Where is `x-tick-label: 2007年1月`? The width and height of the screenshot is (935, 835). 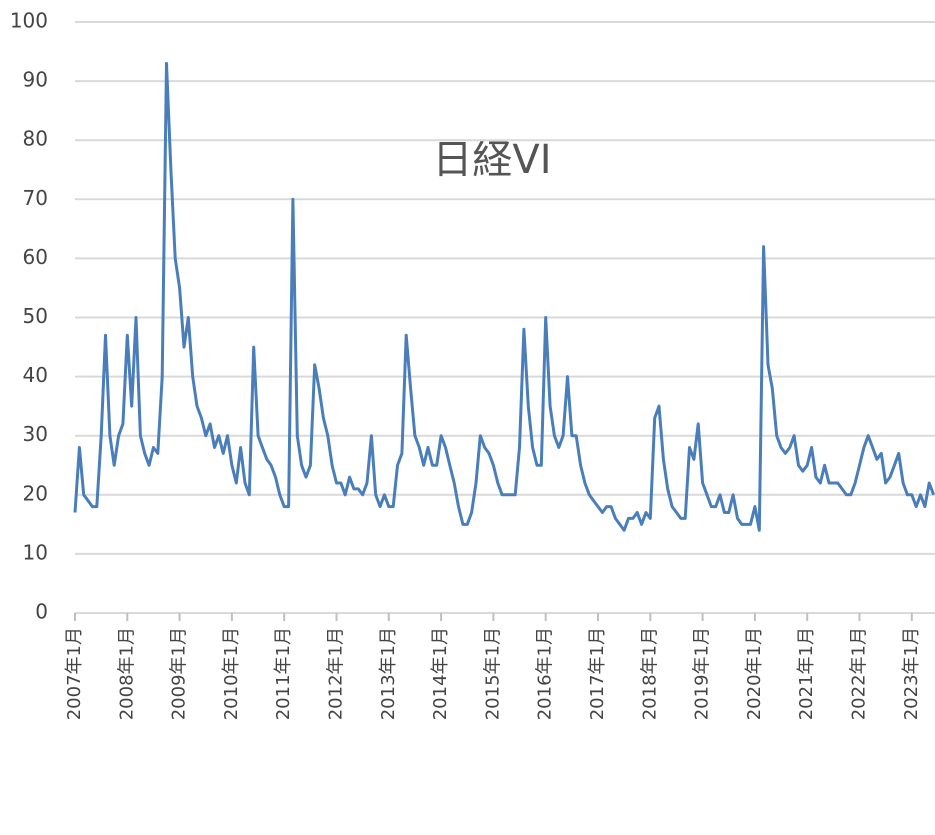
x-tick-label: 2007年1月 is located at coordinates (74, 673).